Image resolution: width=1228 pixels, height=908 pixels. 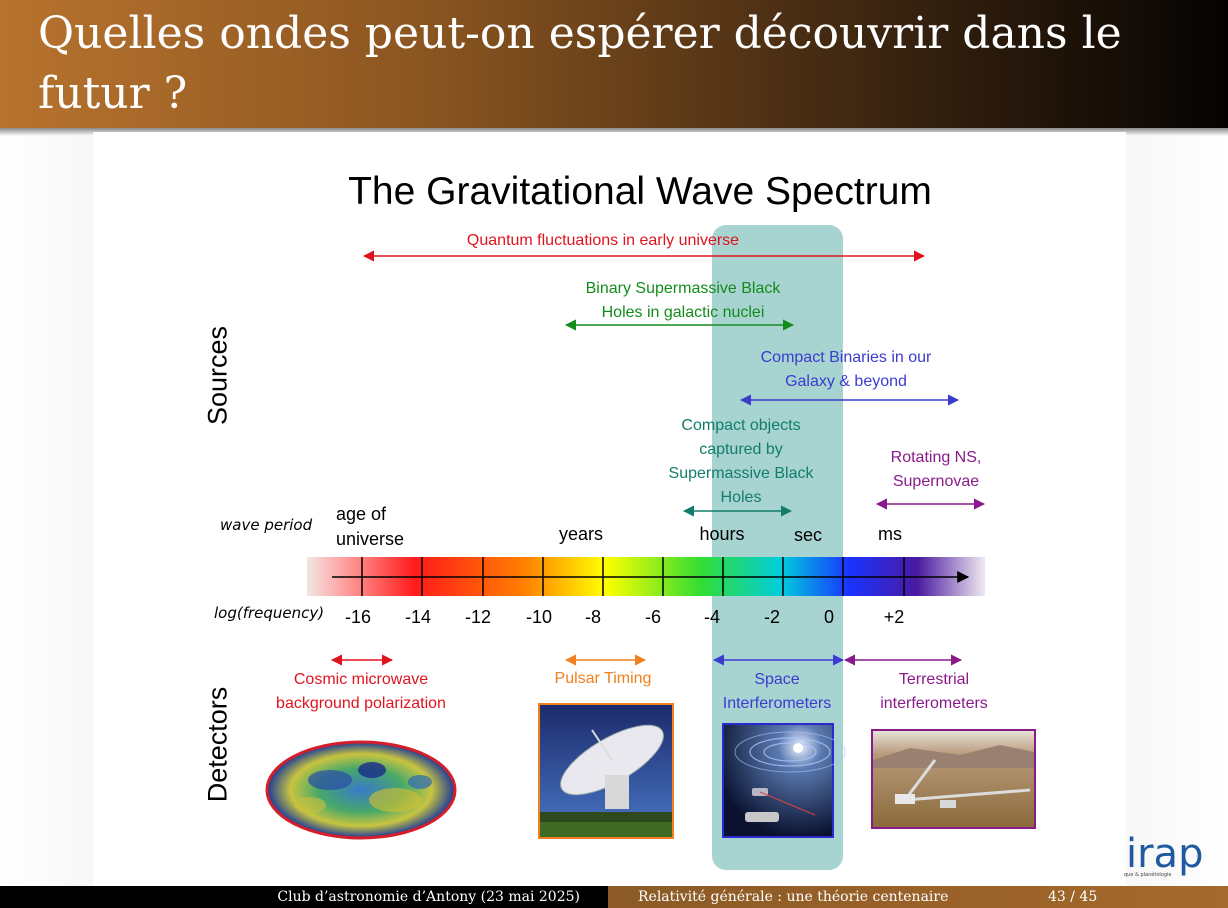 I want to click on detector-terrestrial-interferometers: Terrestrial interferometers, so click(x=934, y=691).